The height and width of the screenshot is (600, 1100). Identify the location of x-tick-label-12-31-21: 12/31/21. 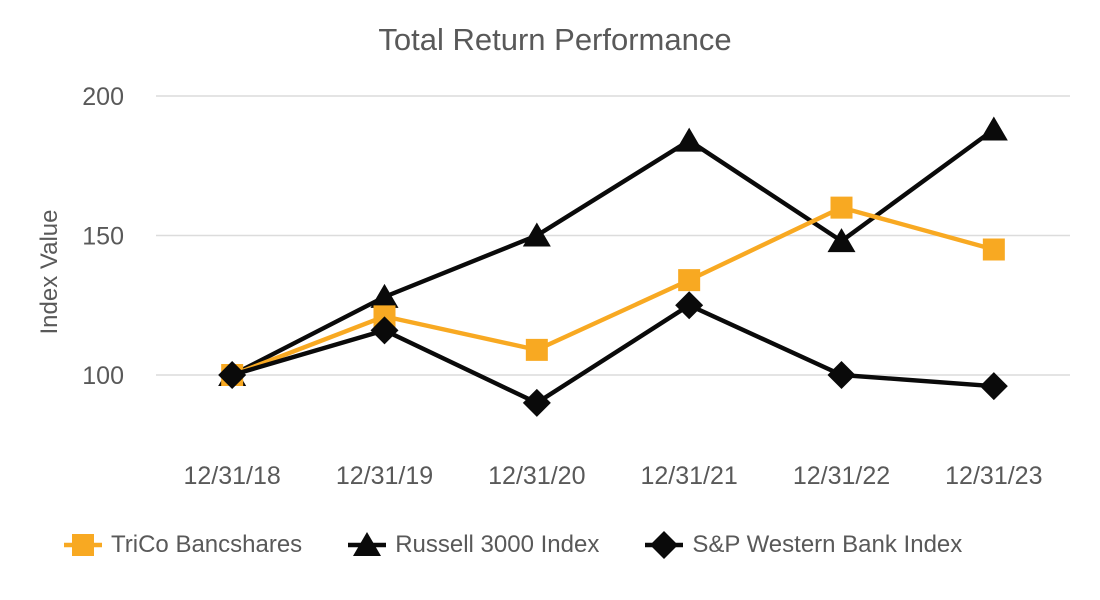
(689, 476).